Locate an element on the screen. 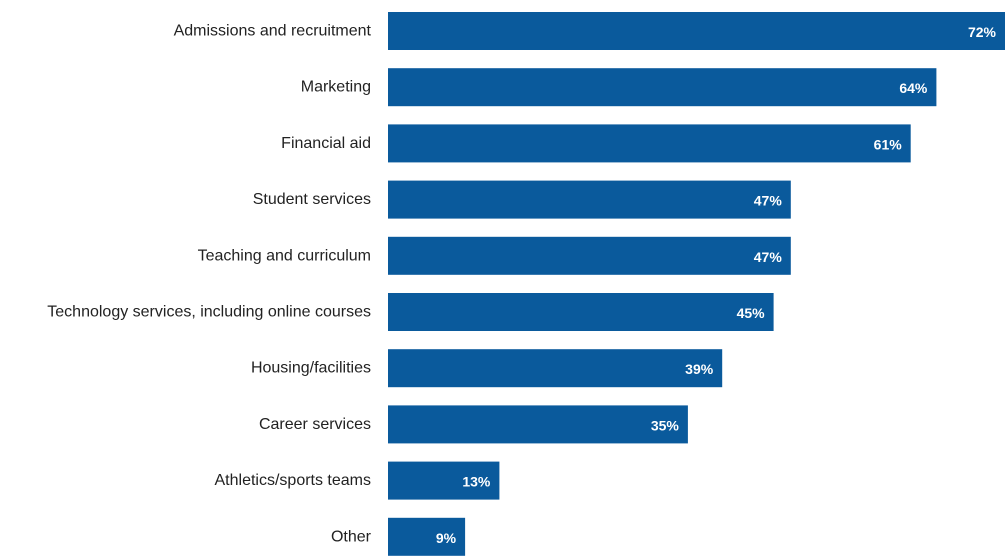 The image size is (1006, 556). category-label-4: Teaching and curriculum is located at coordinates (284, 255).